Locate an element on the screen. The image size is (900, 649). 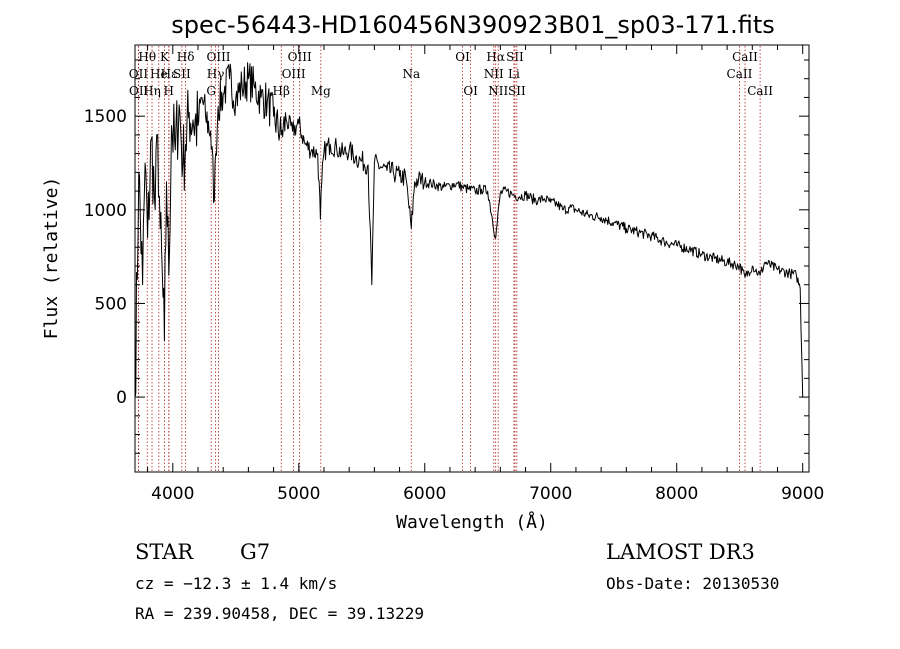
marker-label-28: CaII is located at coordinates (760, 91).